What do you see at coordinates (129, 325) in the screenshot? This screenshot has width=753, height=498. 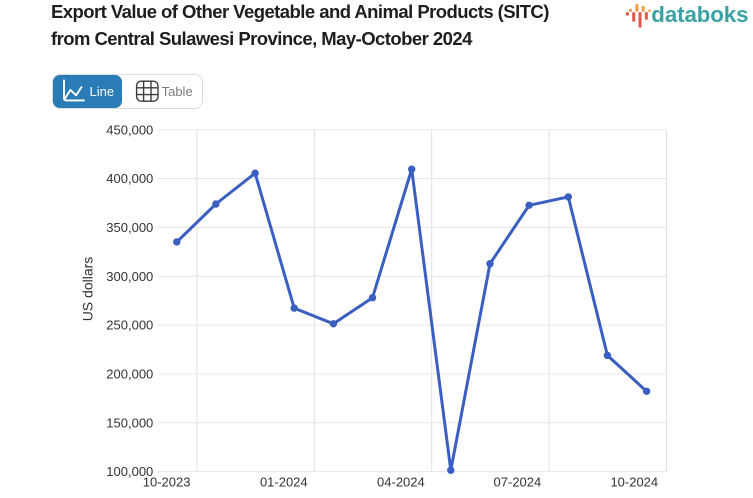 I see `svg-text: 250,000` at bounding box center [129, 325].